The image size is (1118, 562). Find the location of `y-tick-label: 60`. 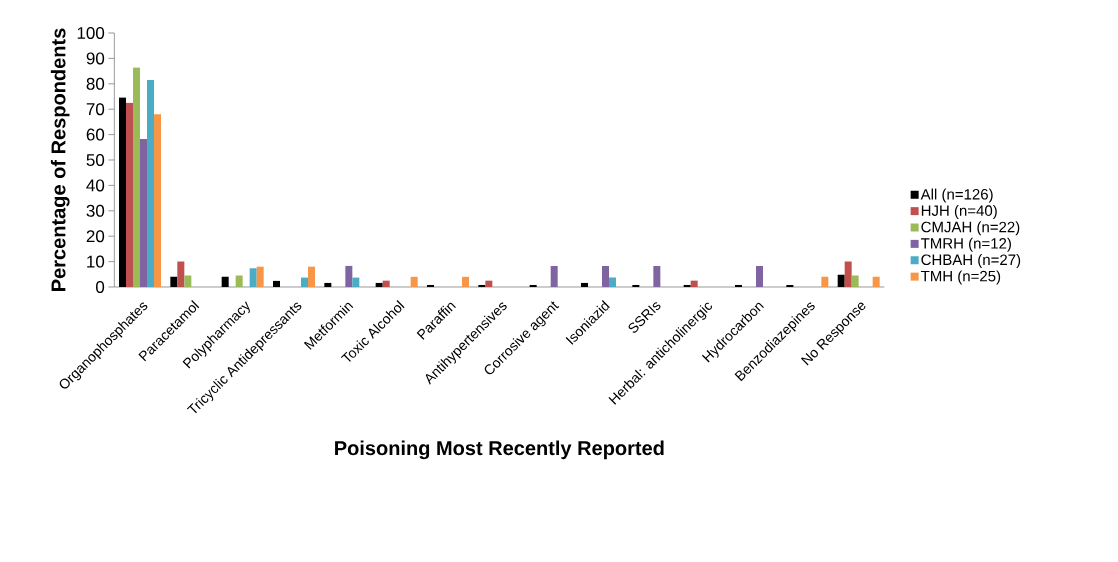

y-tick-label: 60 is located at coordinates (95, 134).